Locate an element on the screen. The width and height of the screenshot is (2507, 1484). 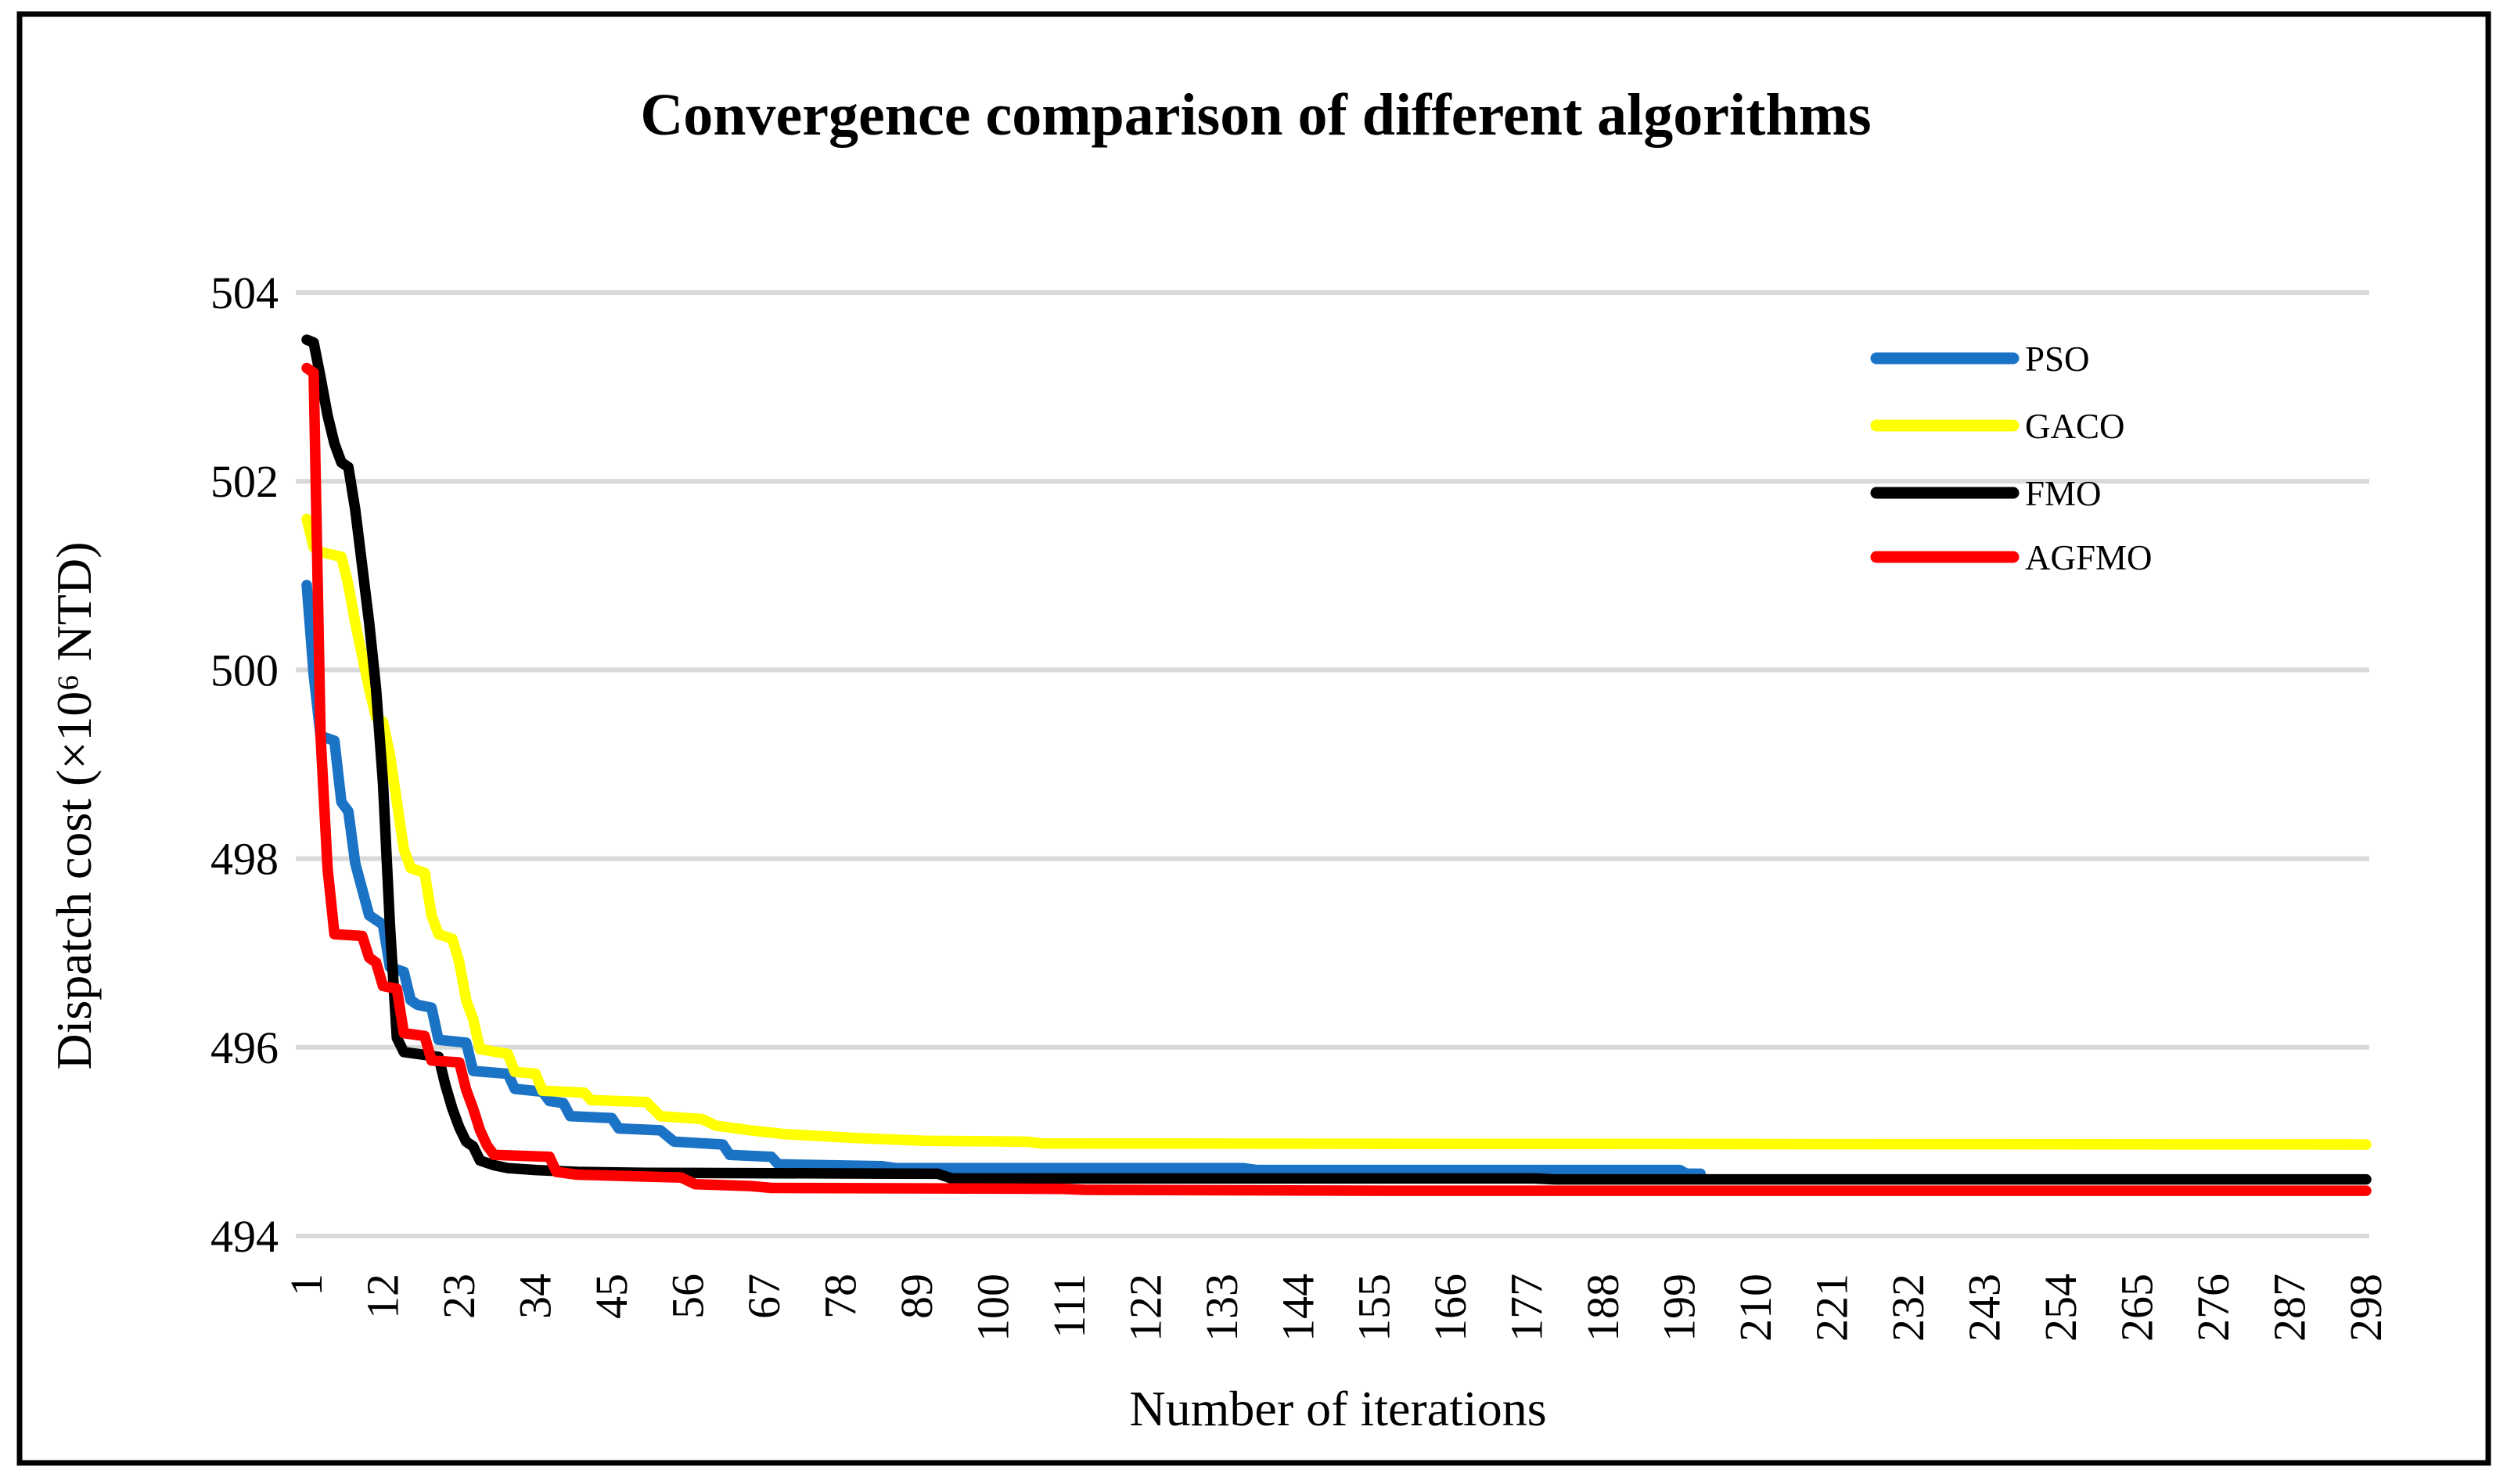
legend-item-agfmo: AGFMO is located at coordinates (2012, 557).